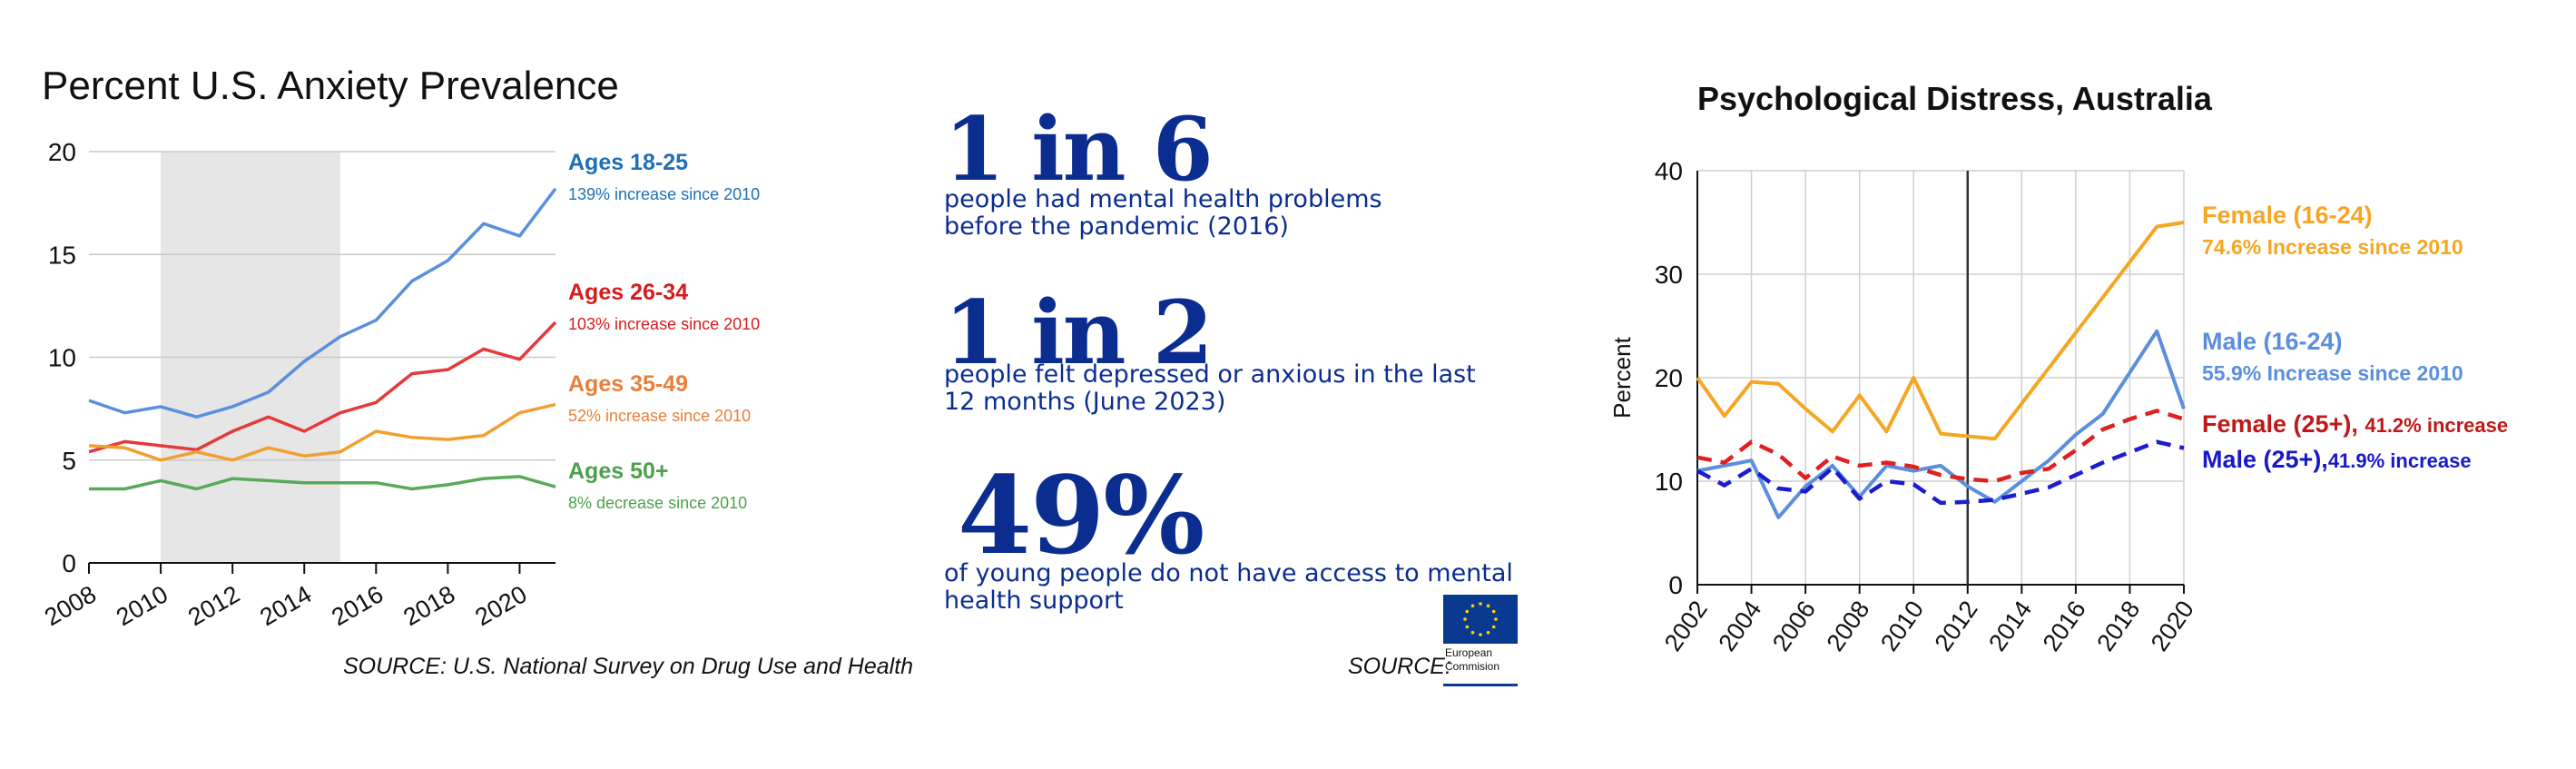 Image resolution: width=2576 pixels, height=769 pixels. I want to click on us-y-tick-label: 20, so click(62, 152).